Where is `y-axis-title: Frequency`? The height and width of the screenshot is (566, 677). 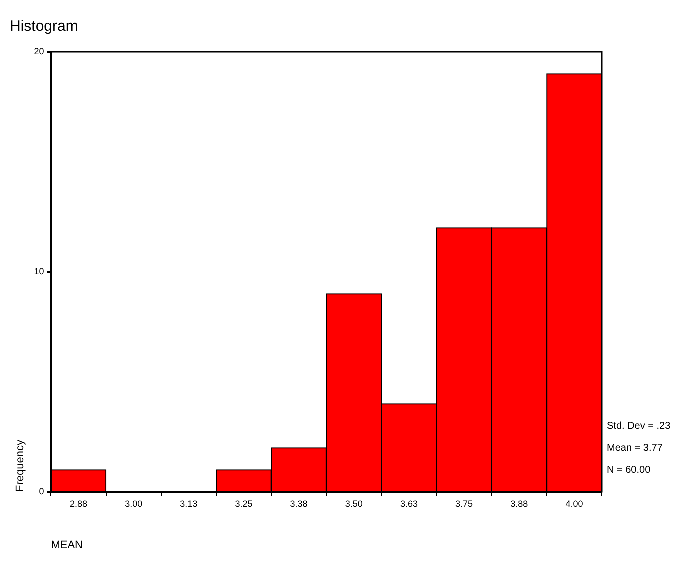 y-axis-title: Frequency is located at coordinates (20, 466).